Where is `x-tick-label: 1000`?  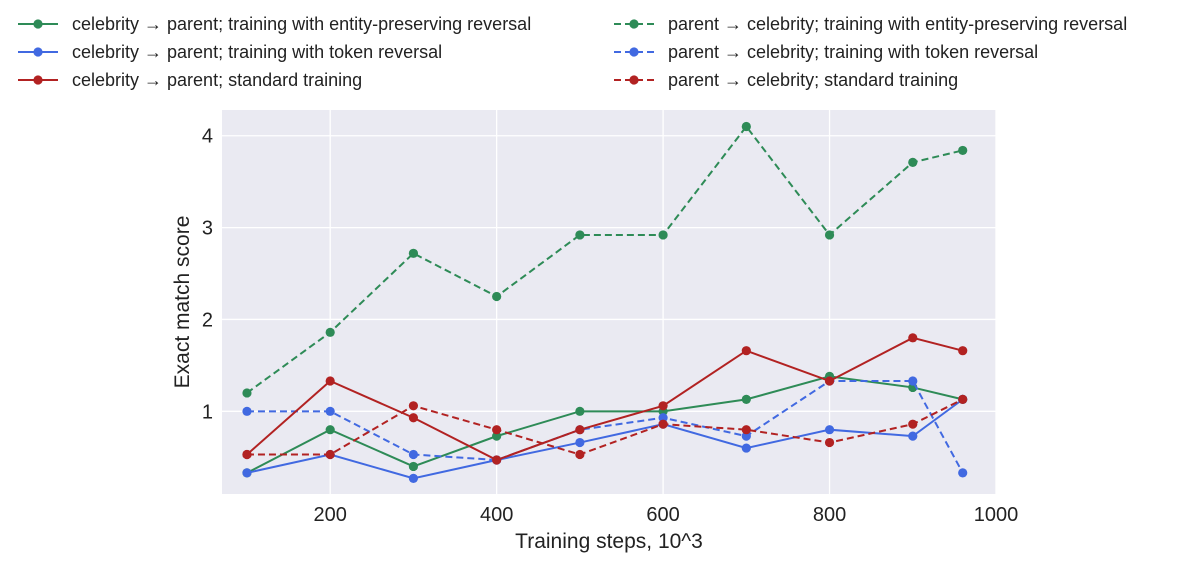
x-tick-label: 1000 is located at coordinates (996, 515).